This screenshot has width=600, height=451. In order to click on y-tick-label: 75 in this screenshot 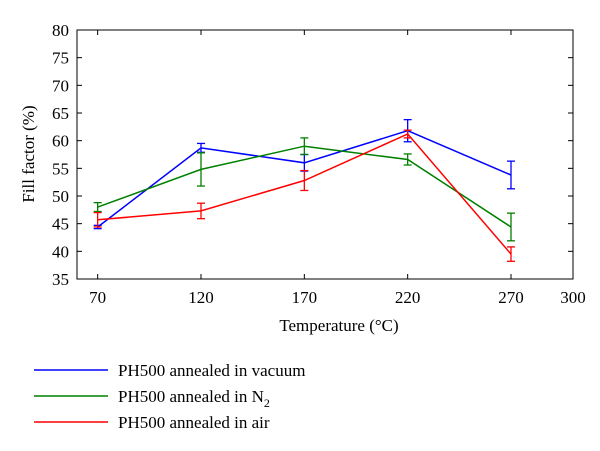, I will do `click(60, 58)`.